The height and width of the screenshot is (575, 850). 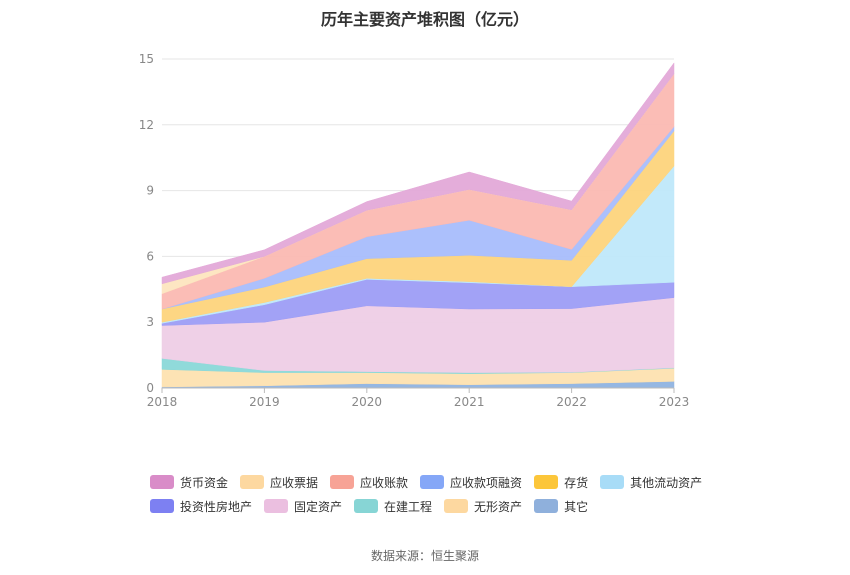 I want to click on legend-row: 投资性房地产 固定资产 在建工程 无形资产 其它, so click(x=450, y=506).